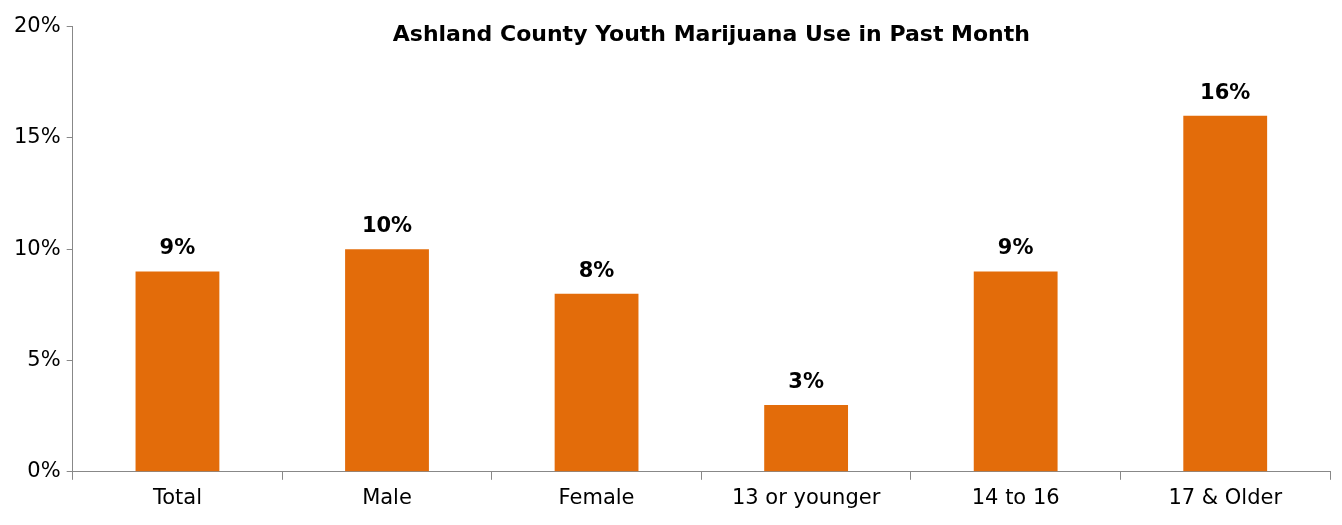 This screenshot has height=525, width=1342. What do you see at coordinates (44, 470) in the screenshot?
I see `y-tick-label: 0%` at bounding box center [44, 470].